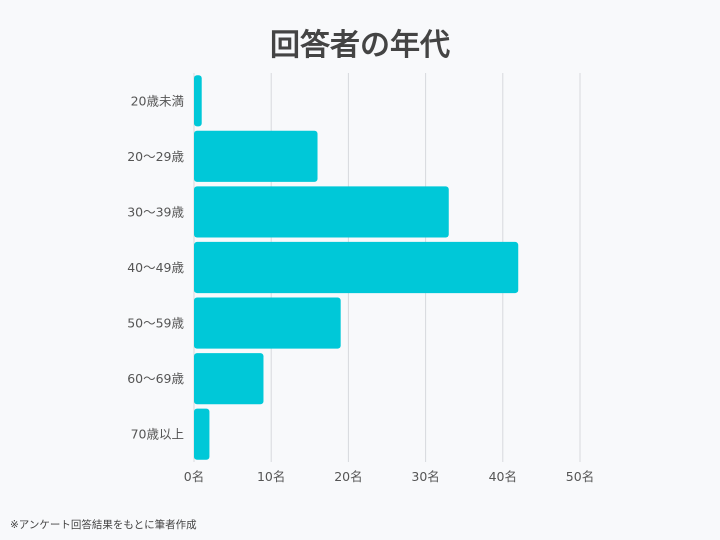  What do you see at coordinates (271, 476) in the screenshot?
I see `x-tick-label: 10名` at bounding box center [271, 476].